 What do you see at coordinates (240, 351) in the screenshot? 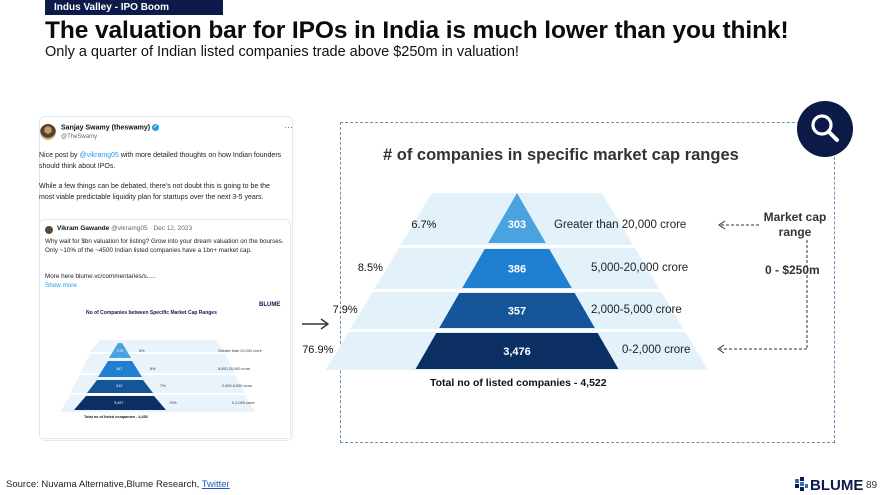
I see `mini-range-1: Greater than 20,000 crore` at bounding box center [240, 351].